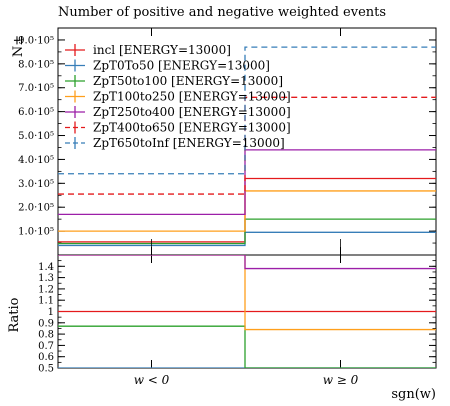 The width and height of the screenshot is (450, 406). I want to click on x-tick-labels: w < 0 w ≥ 0, so click(246, 380).